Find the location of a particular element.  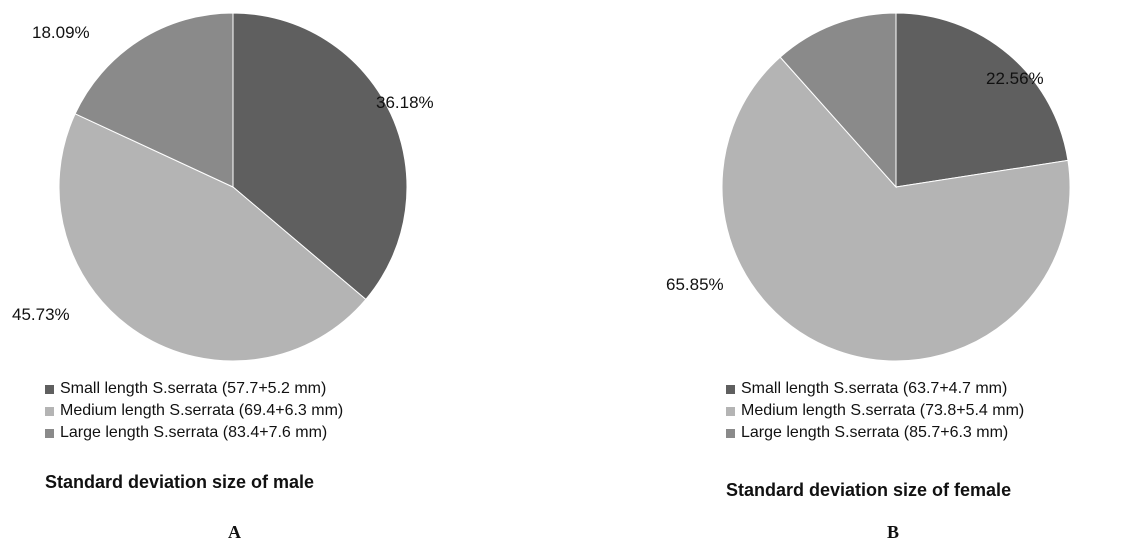

legend-item-medium: Medium length S.serrata (73.8+5.4 mm) is located at coordinates (875, 411).